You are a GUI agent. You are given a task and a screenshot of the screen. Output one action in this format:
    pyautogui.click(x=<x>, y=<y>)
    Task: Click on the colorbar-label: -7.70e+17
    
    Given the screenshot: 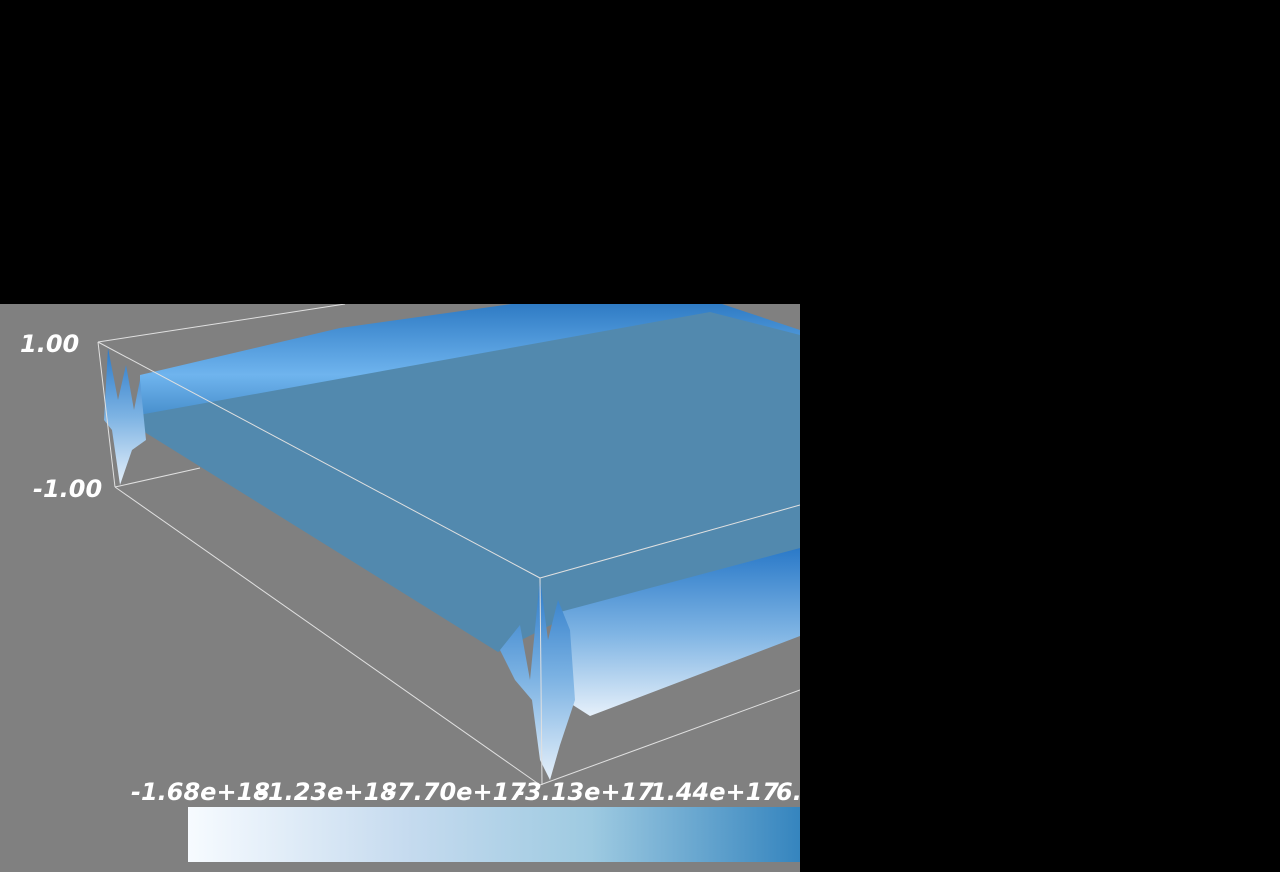 What is the action you would take?
    pyautogui.click(x=456, y=792)
    